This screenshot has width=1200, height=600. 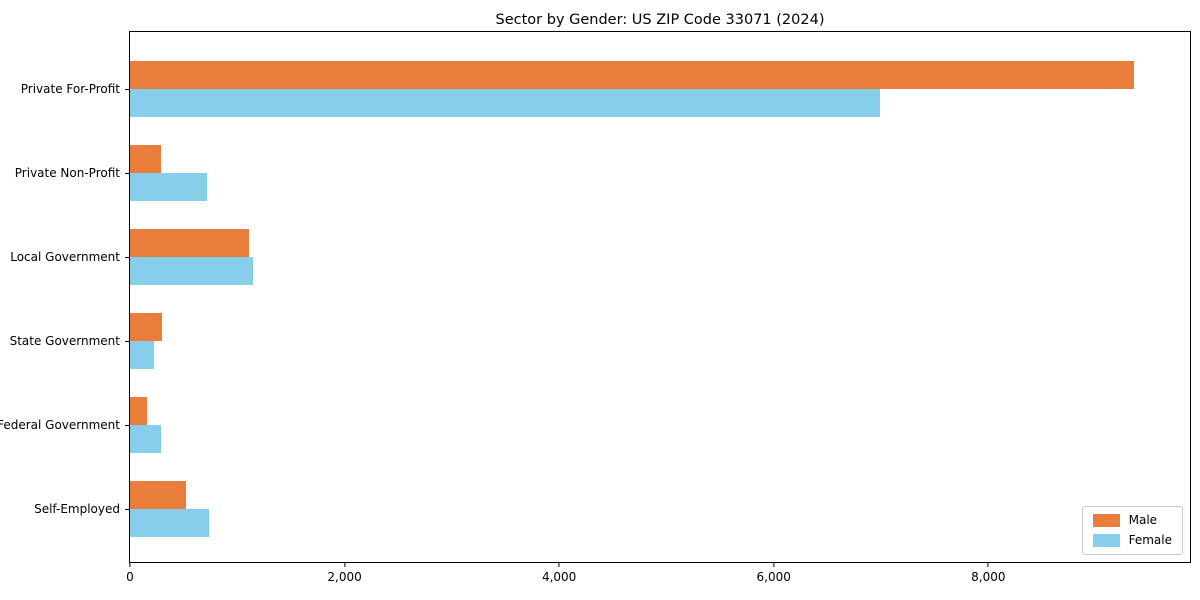 I want to click on legend-swatch-female, so click(x=1106, y=540).